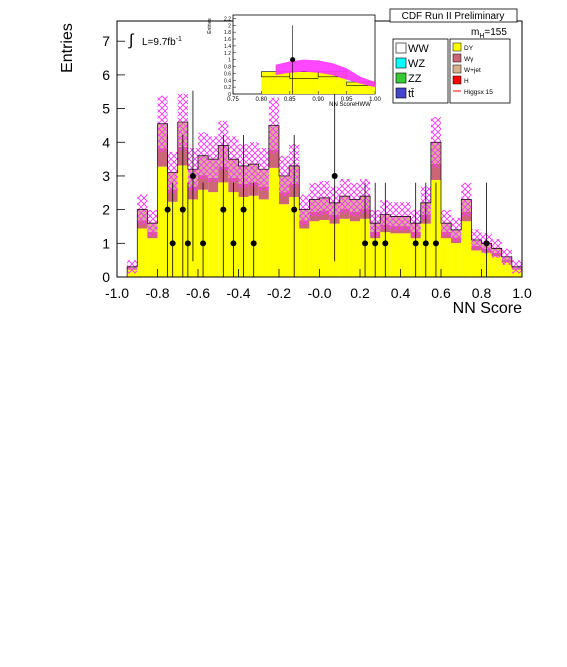 The image size is (567, 667). Describe the element at coordinates (293, 60) in the screenshot. I see `inset-data-point` at that location.